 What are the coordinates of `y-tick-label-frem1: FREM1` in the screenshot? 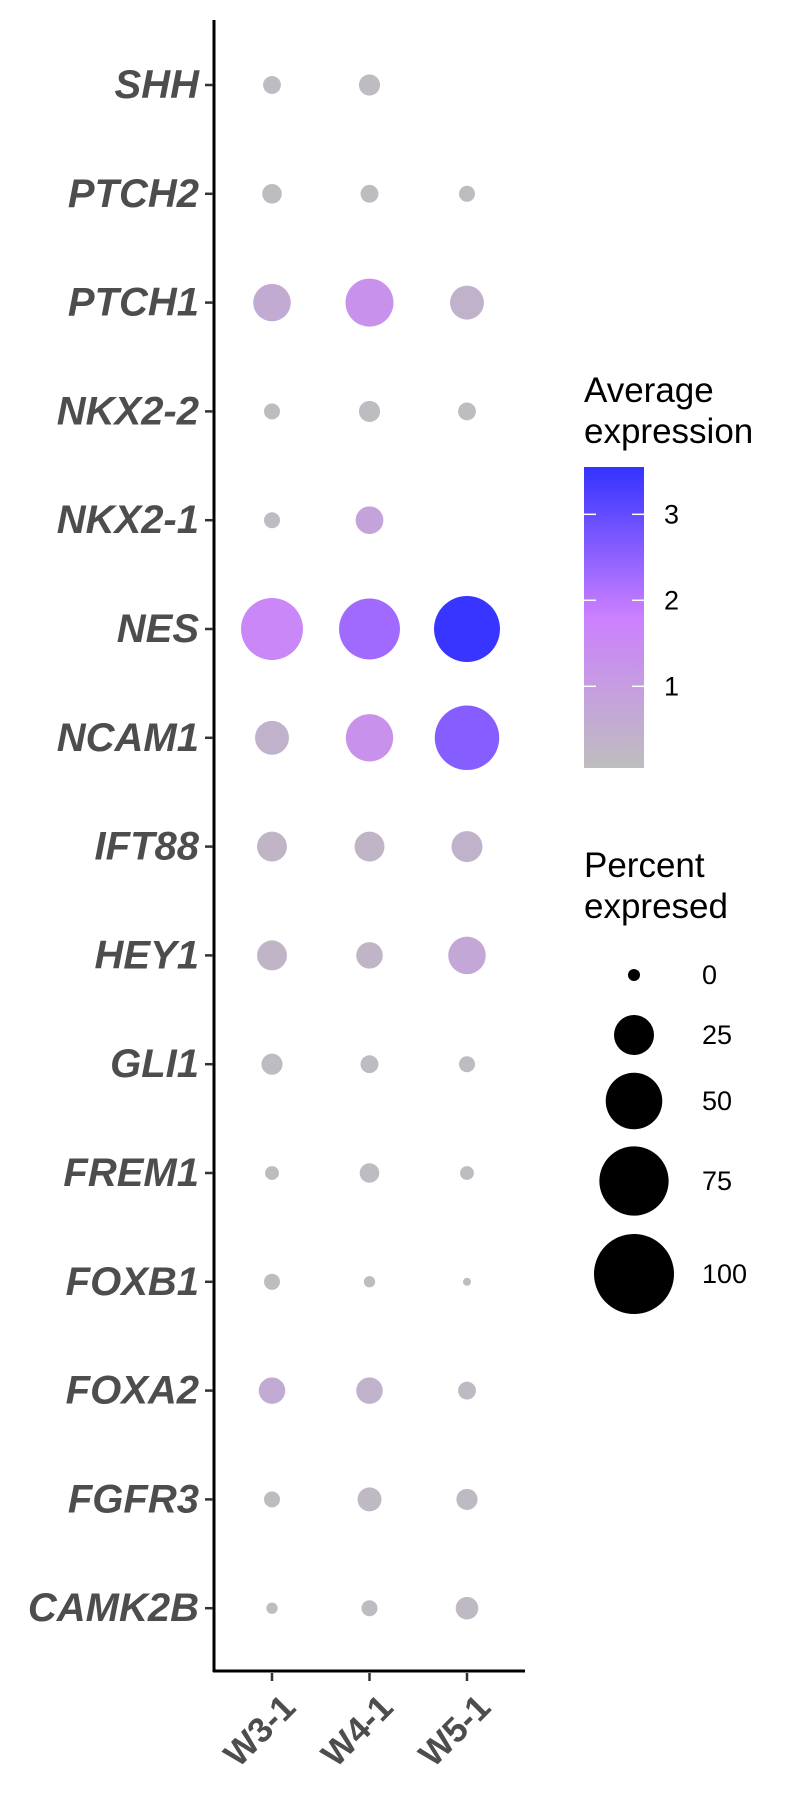 It's located at (131, 1173).